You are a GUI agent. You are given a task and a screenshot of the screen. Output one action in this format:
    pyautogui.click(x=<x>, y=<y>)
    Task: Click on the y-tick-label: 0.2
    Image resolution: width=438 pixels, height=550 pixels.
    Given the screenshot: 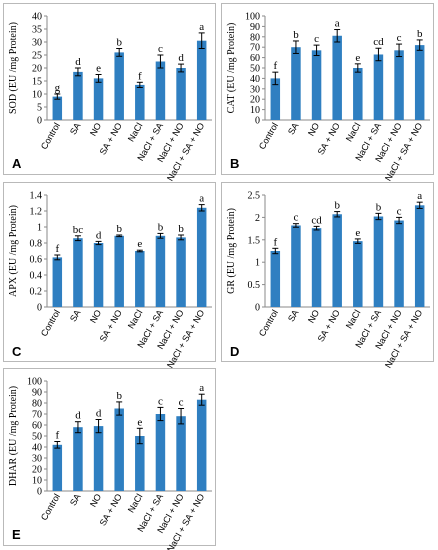 What is the action you would take?
    pyautogui.click(x=36, y=292)
    